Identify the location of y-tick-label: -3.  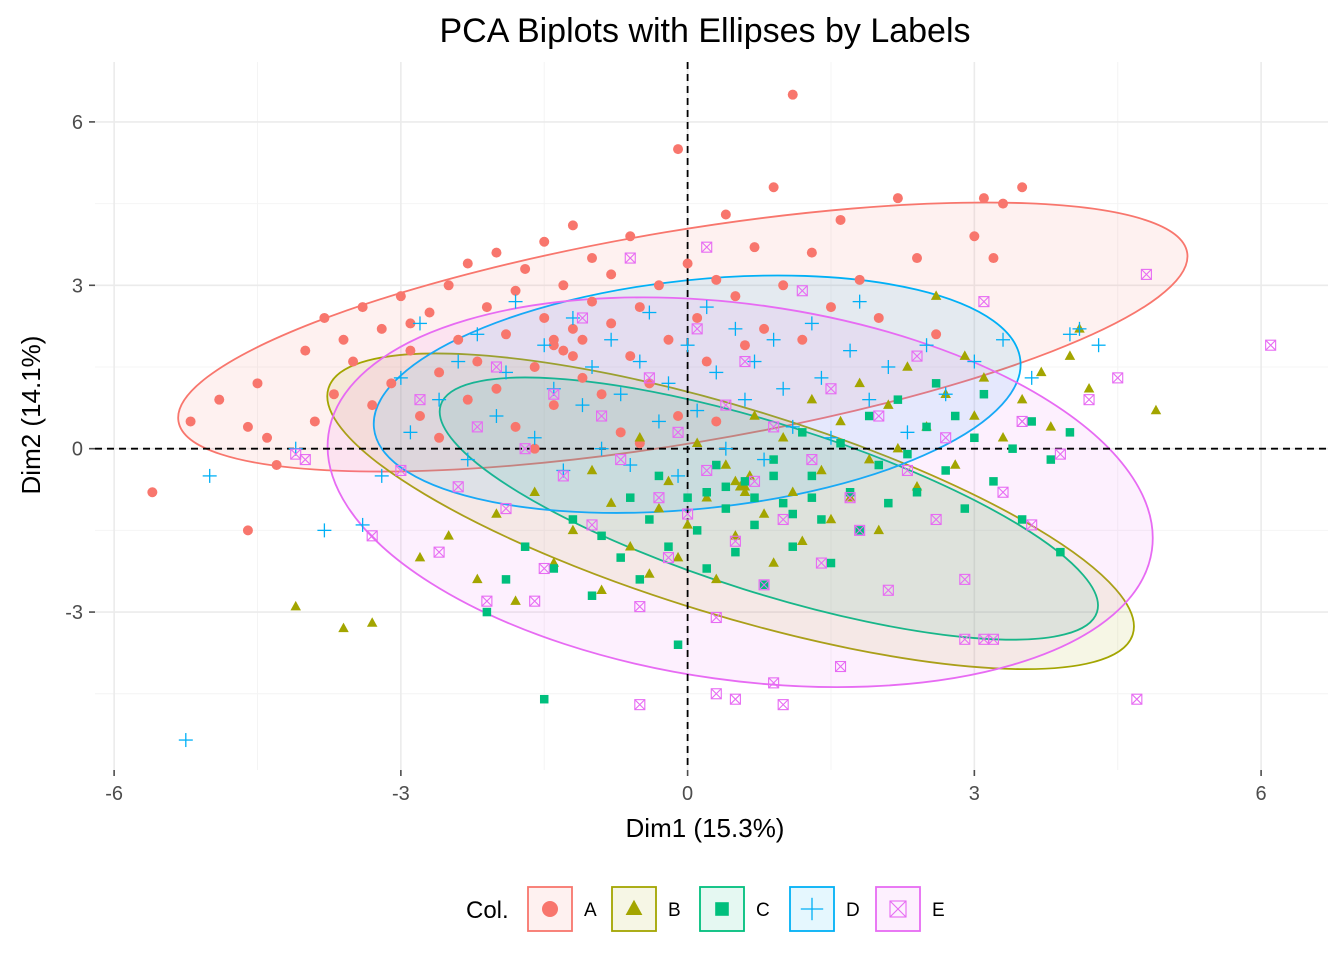
(74, 613).